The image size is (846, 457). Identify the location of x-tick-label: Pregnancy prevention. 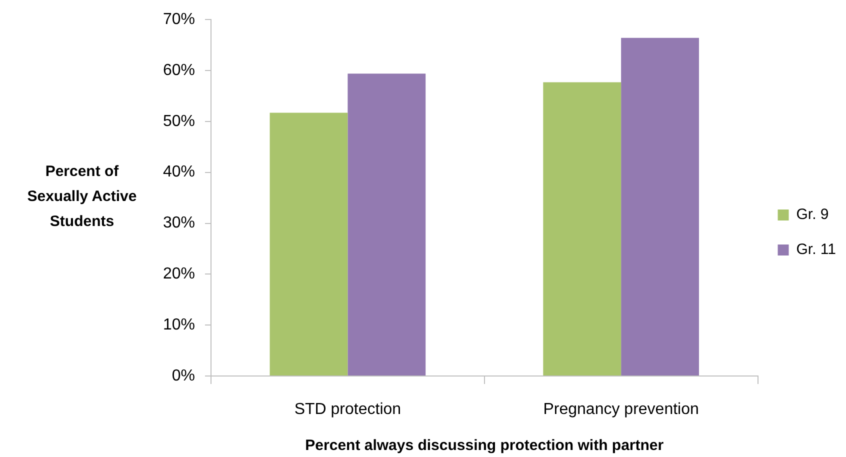
(621, 409).